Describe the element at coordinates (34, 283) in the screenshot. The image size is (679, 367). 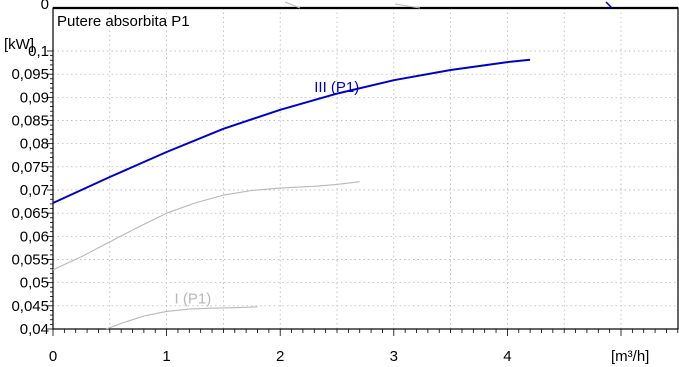
I see `y-tick-label: 0,05` at that location.